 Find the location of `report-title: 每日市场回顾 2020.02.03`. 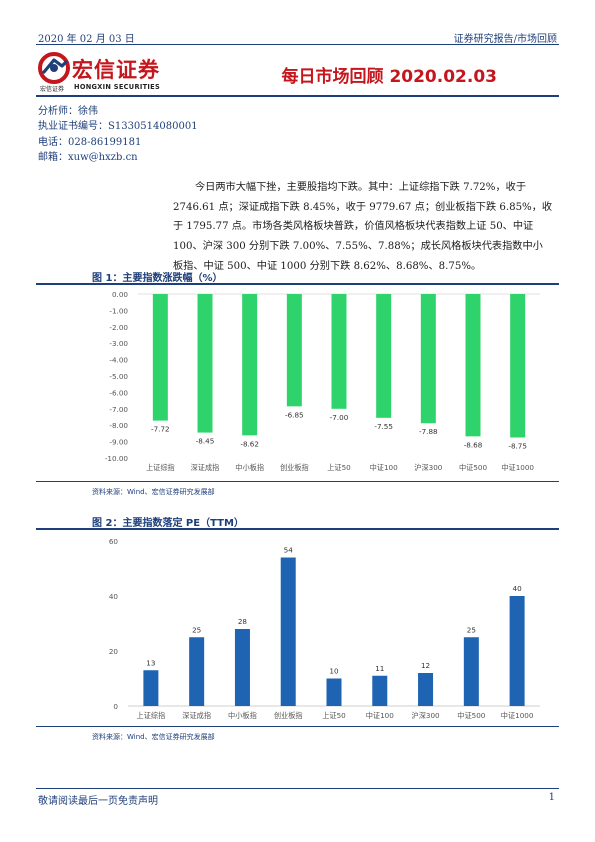

report-title: 每日市场回顾 2020.02.03 is located at coordinates (389, 77).